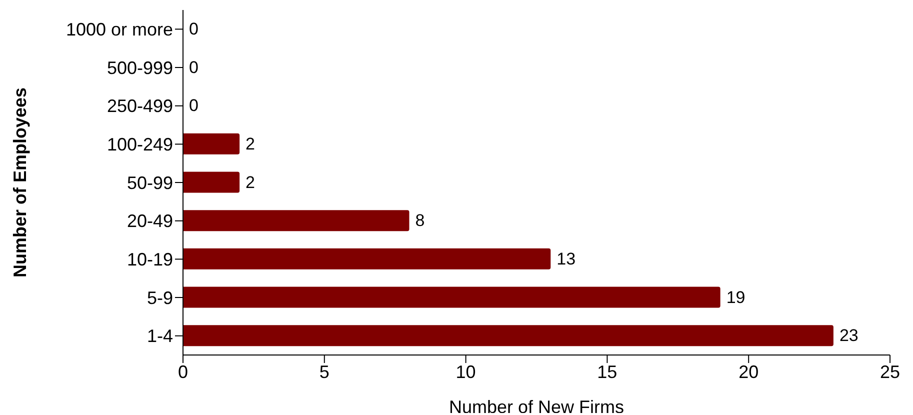 This screenshot has height=415, width=913. What do you see at coordinates (159, 336) in the screenshot?
I see `y-tick-label: 1-4` at bounding box center [159, 336].